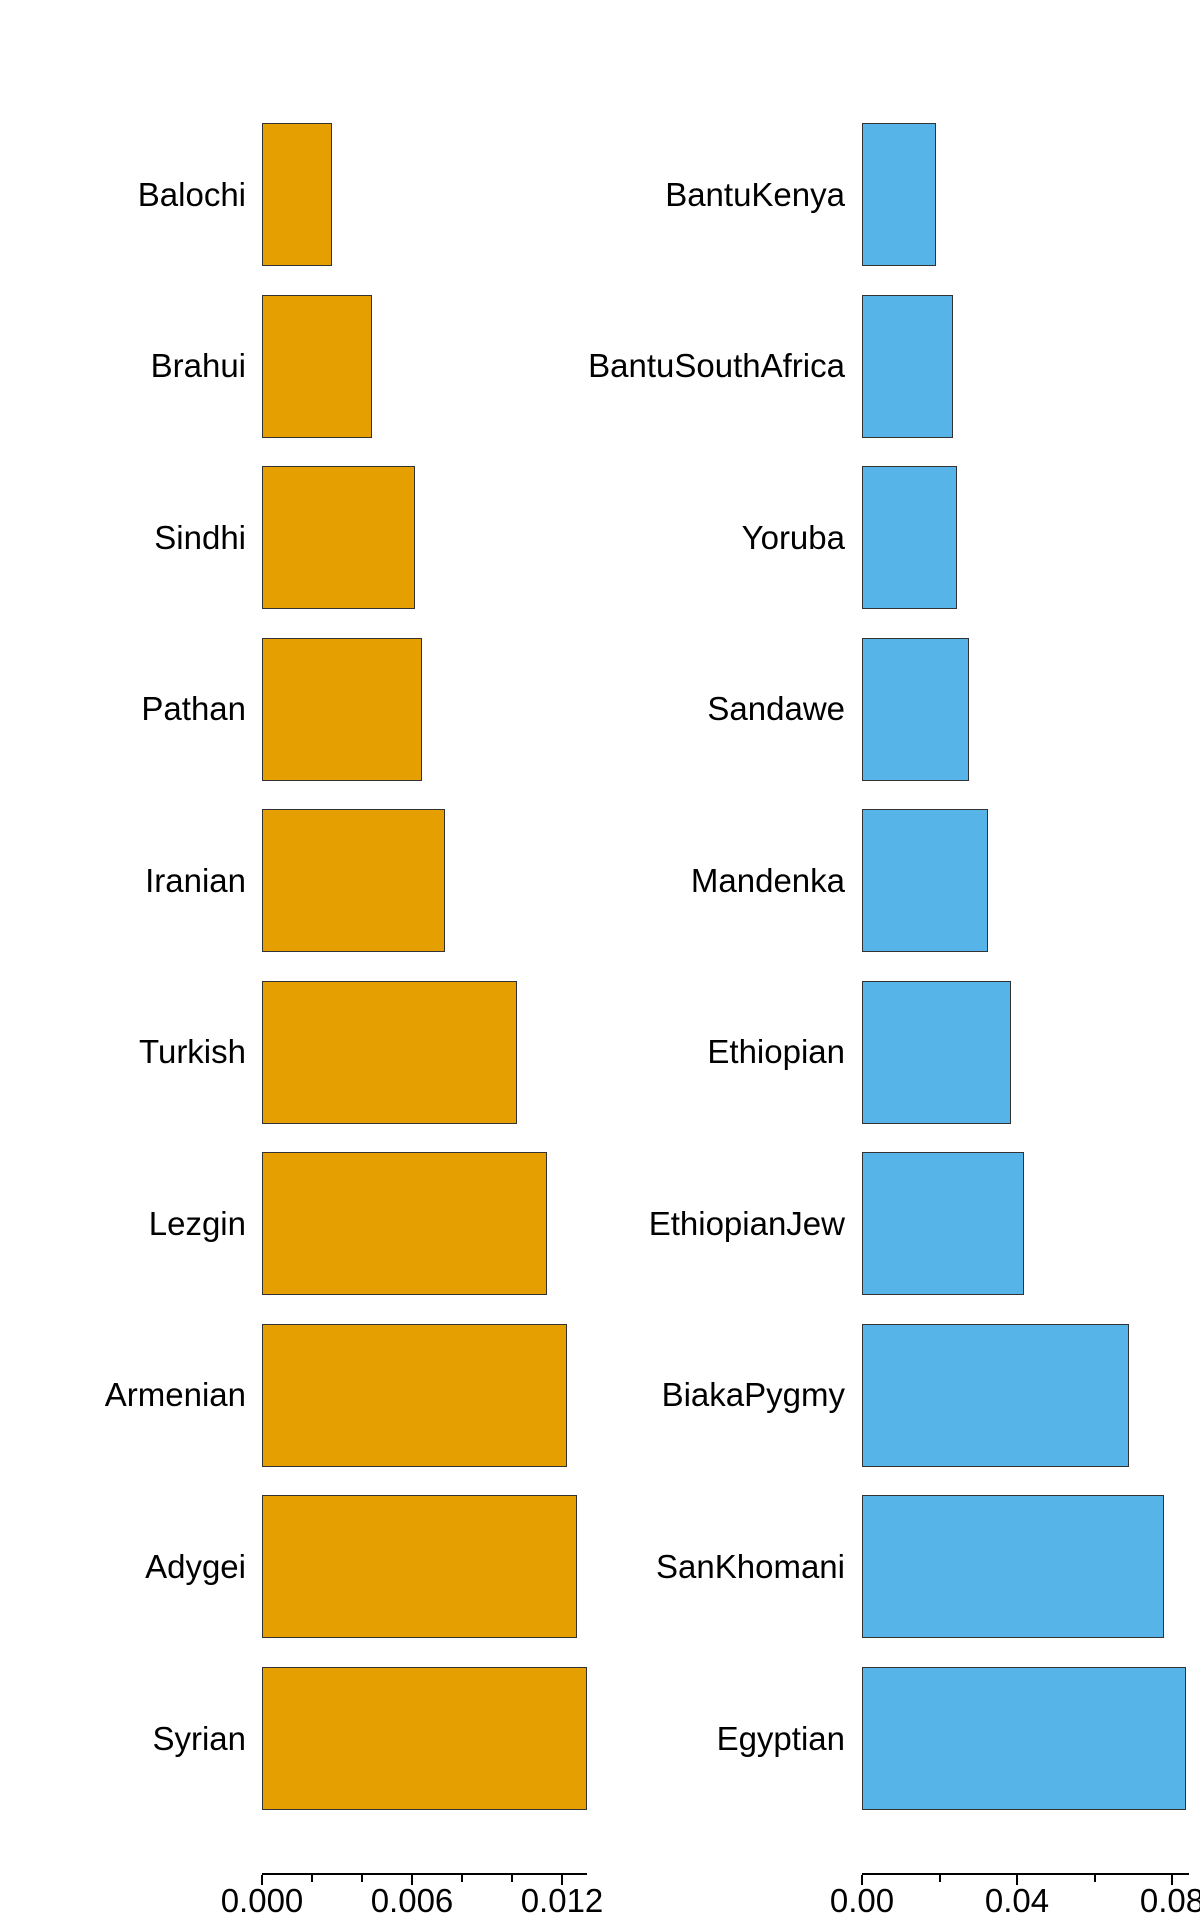  I want to click on category-label-bantukenya: BantuKenya, so click(755, 194).